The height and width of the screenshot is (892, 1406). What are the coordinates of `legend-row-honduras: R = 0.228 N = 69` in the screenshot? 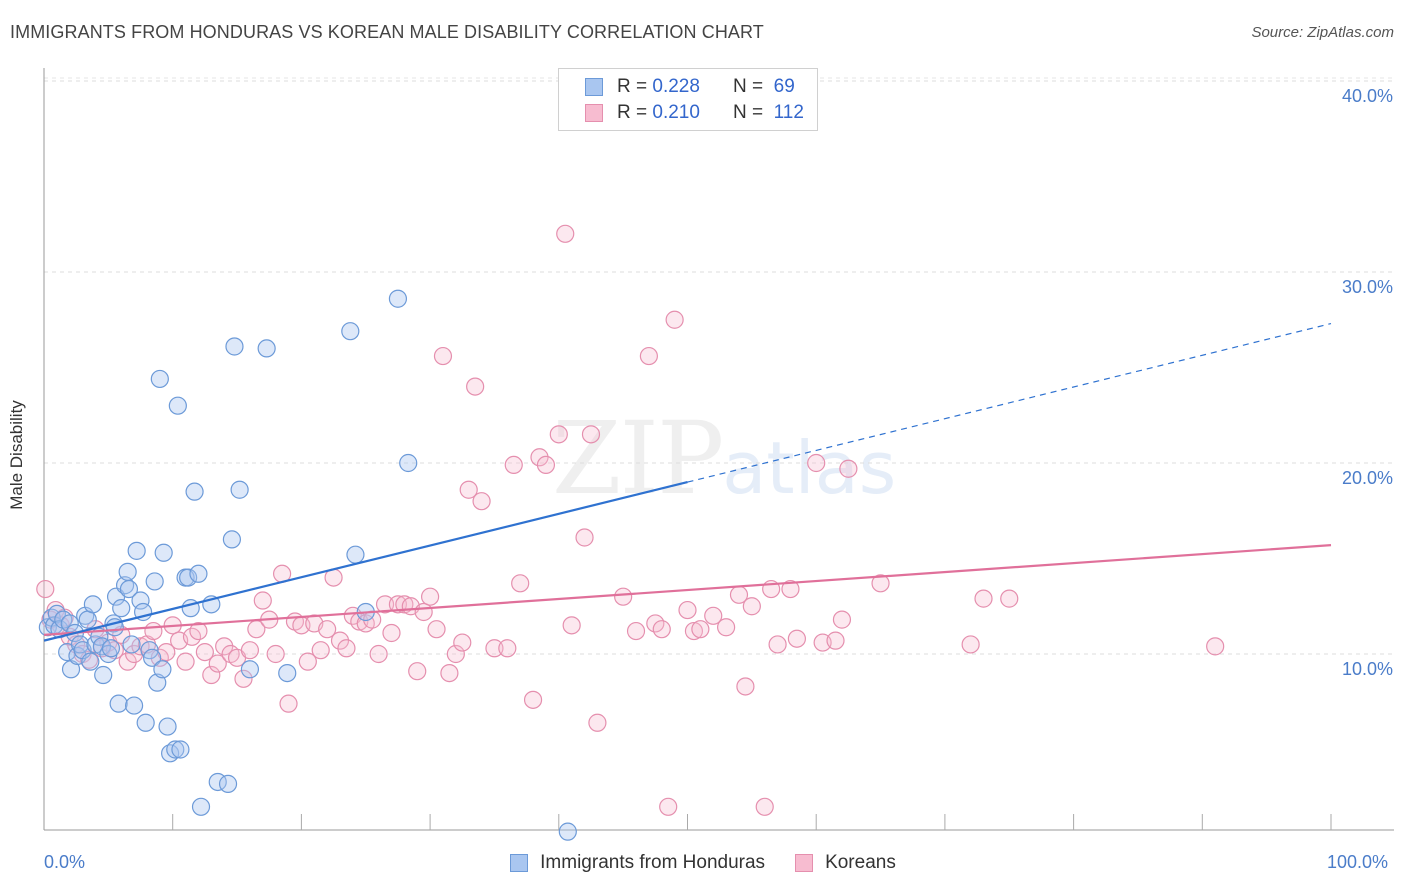 It's located at (690, 87).